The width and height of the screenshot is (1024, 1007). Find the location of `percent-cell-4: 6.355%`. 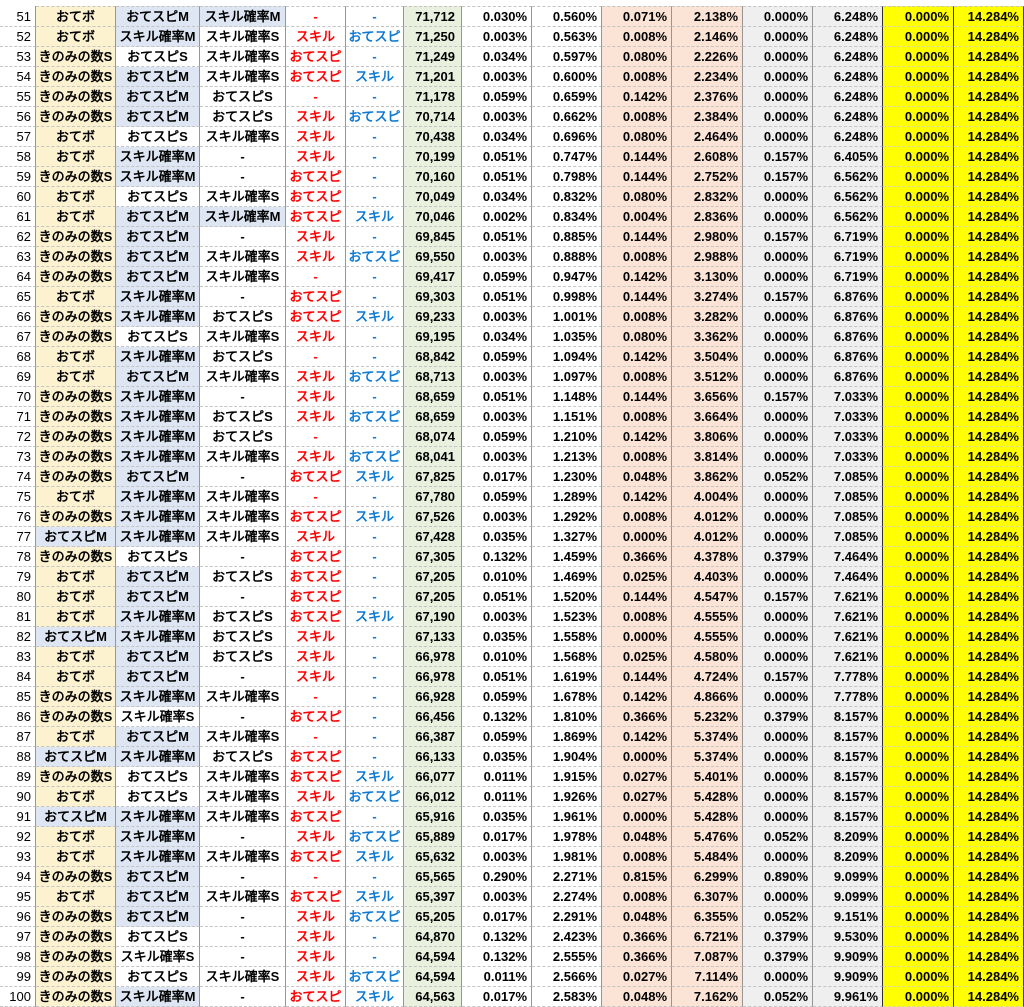

percent-cell-4: 6.355% is located at coordinates (707, 917).